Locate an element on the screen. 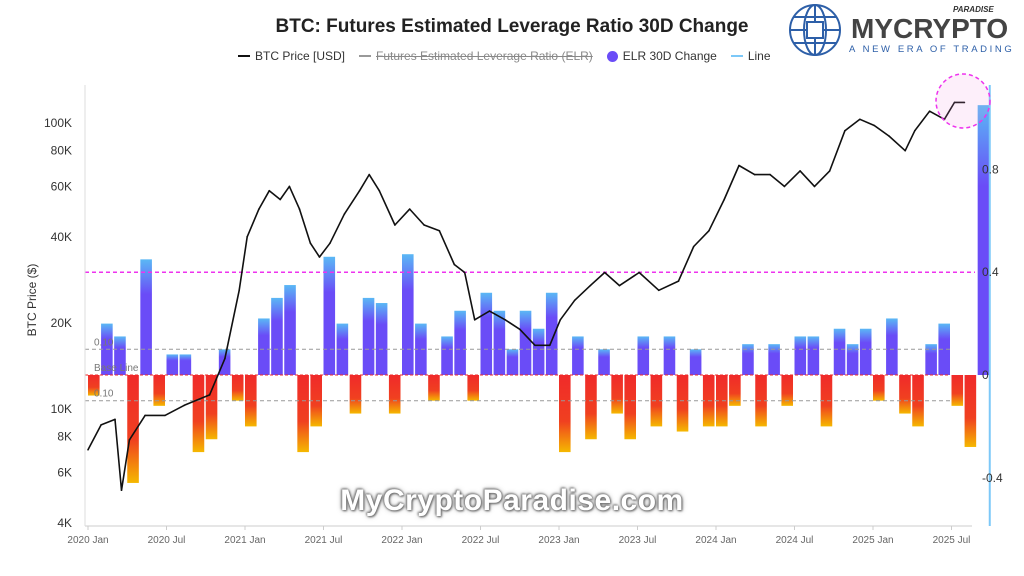 The height and width of the screenshot is (576, 1024). legend-item-elr-30d-change: ELR 30D Change is located at coordinates (661, 56).